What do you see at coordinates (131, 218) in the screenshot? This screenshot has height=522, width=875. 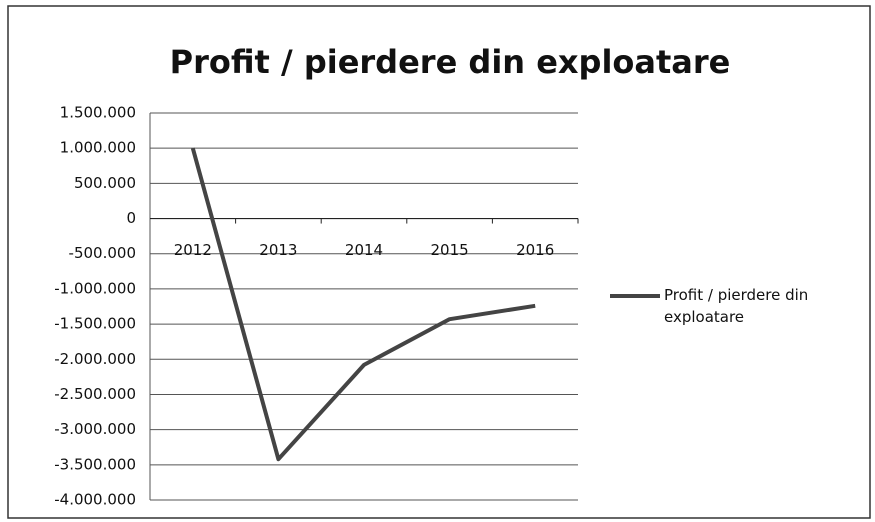 I see `y-tick-label: 0` at bounding box center [131, 218].